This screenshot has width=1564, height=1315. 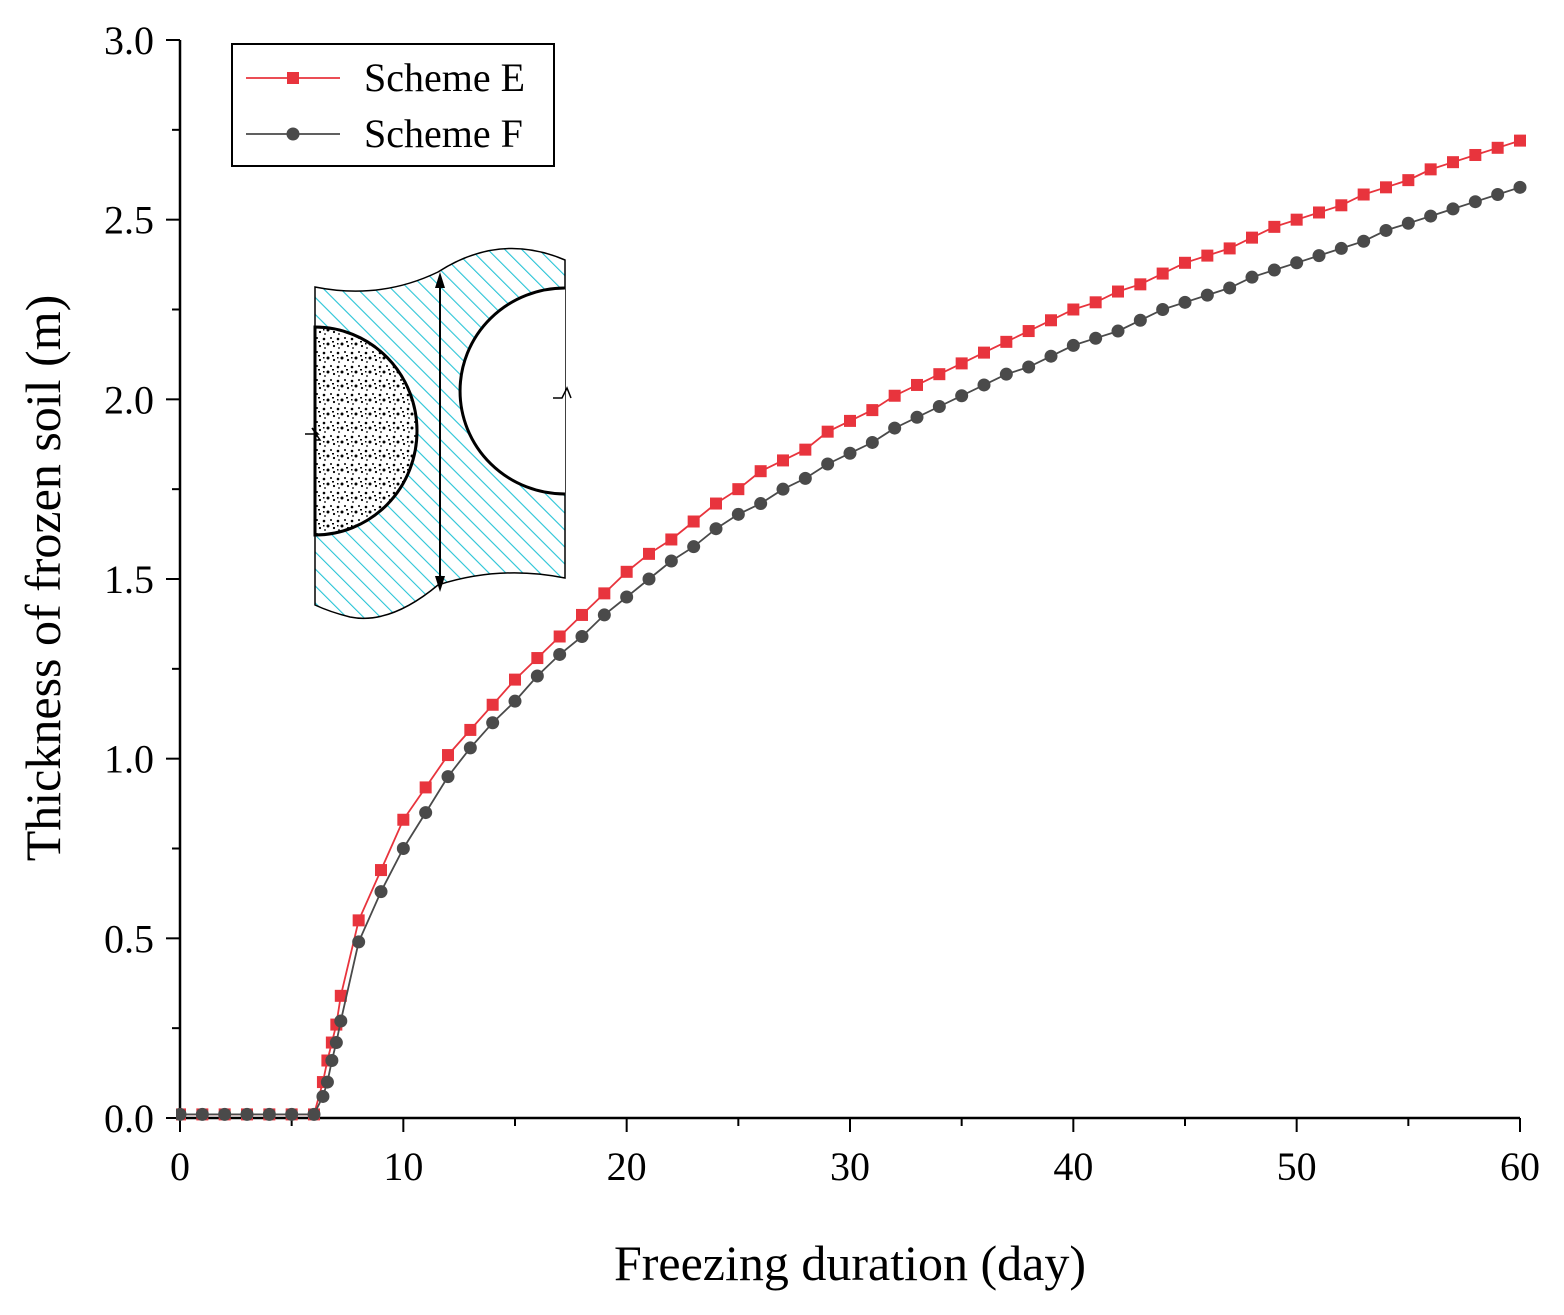 I want to click on y-tick-label: 1.0, so click(x=129, y=759).